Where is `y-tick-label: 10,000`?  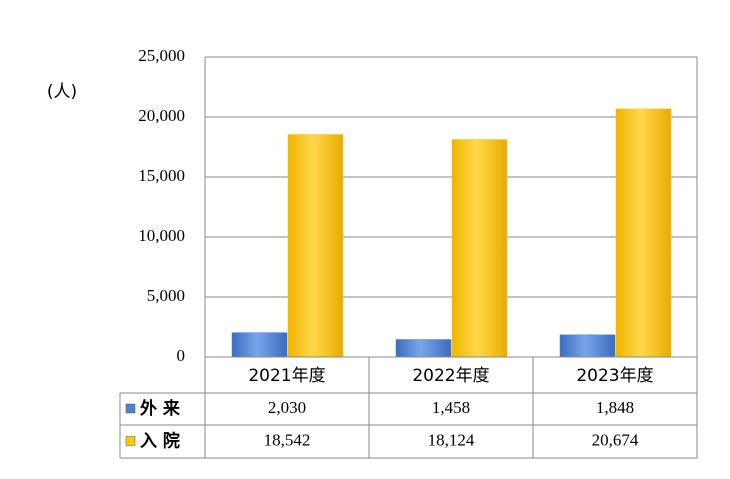 y-tick-label: 10,000 is located at coordinates (161, 235).